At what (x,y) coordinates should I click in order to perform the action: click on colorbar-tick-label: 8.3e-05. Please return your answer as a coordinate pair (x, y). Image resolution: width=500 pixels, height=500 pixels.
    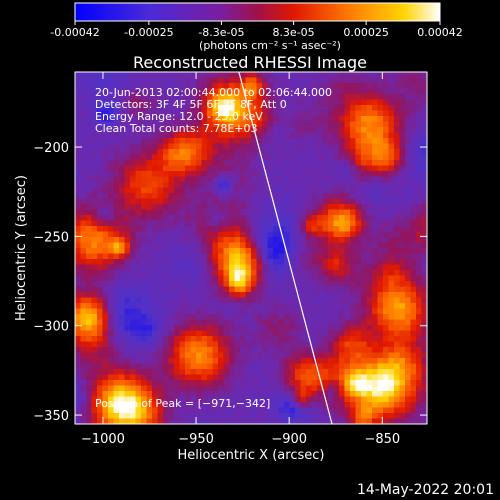
    Looking at the image, I should click on (293, 32).